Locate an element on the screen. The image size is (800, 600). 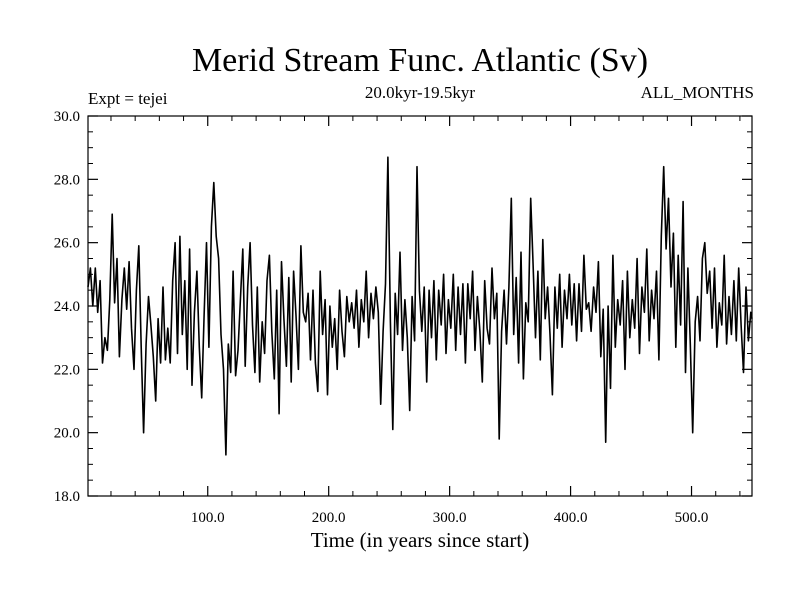
y-tick-label: 30.0 is located at coordinates (67, 117).